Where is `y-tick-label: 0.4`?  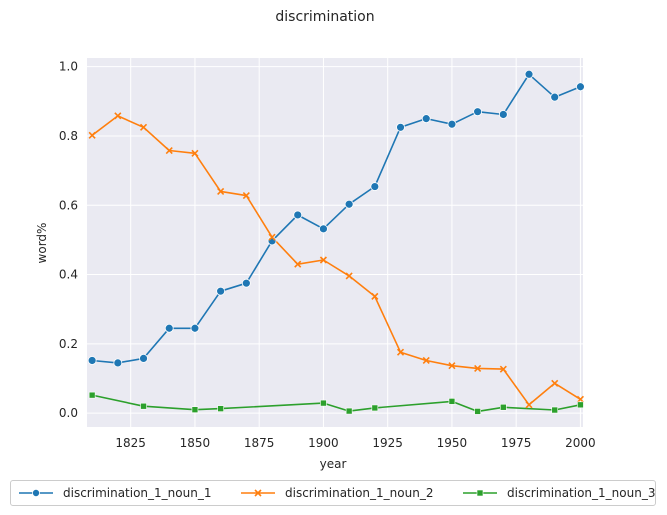
y-tick-label: 0.4 is located at coordinates (68, 275).